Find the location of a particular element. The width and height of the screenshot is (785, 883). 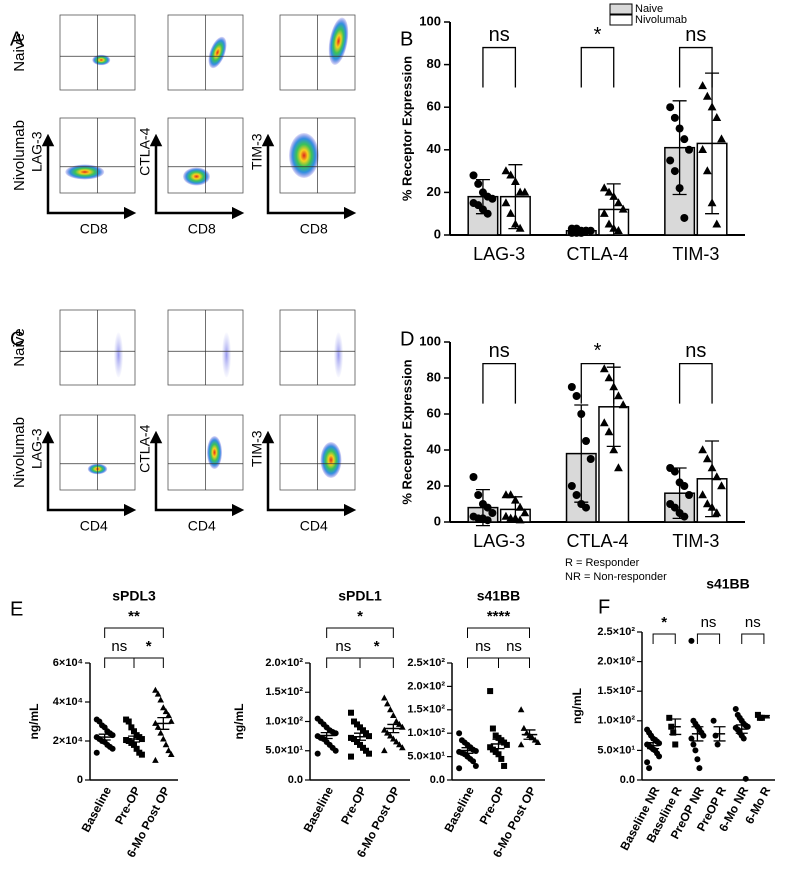

legend-swatch is located at coordinates (621, 9).